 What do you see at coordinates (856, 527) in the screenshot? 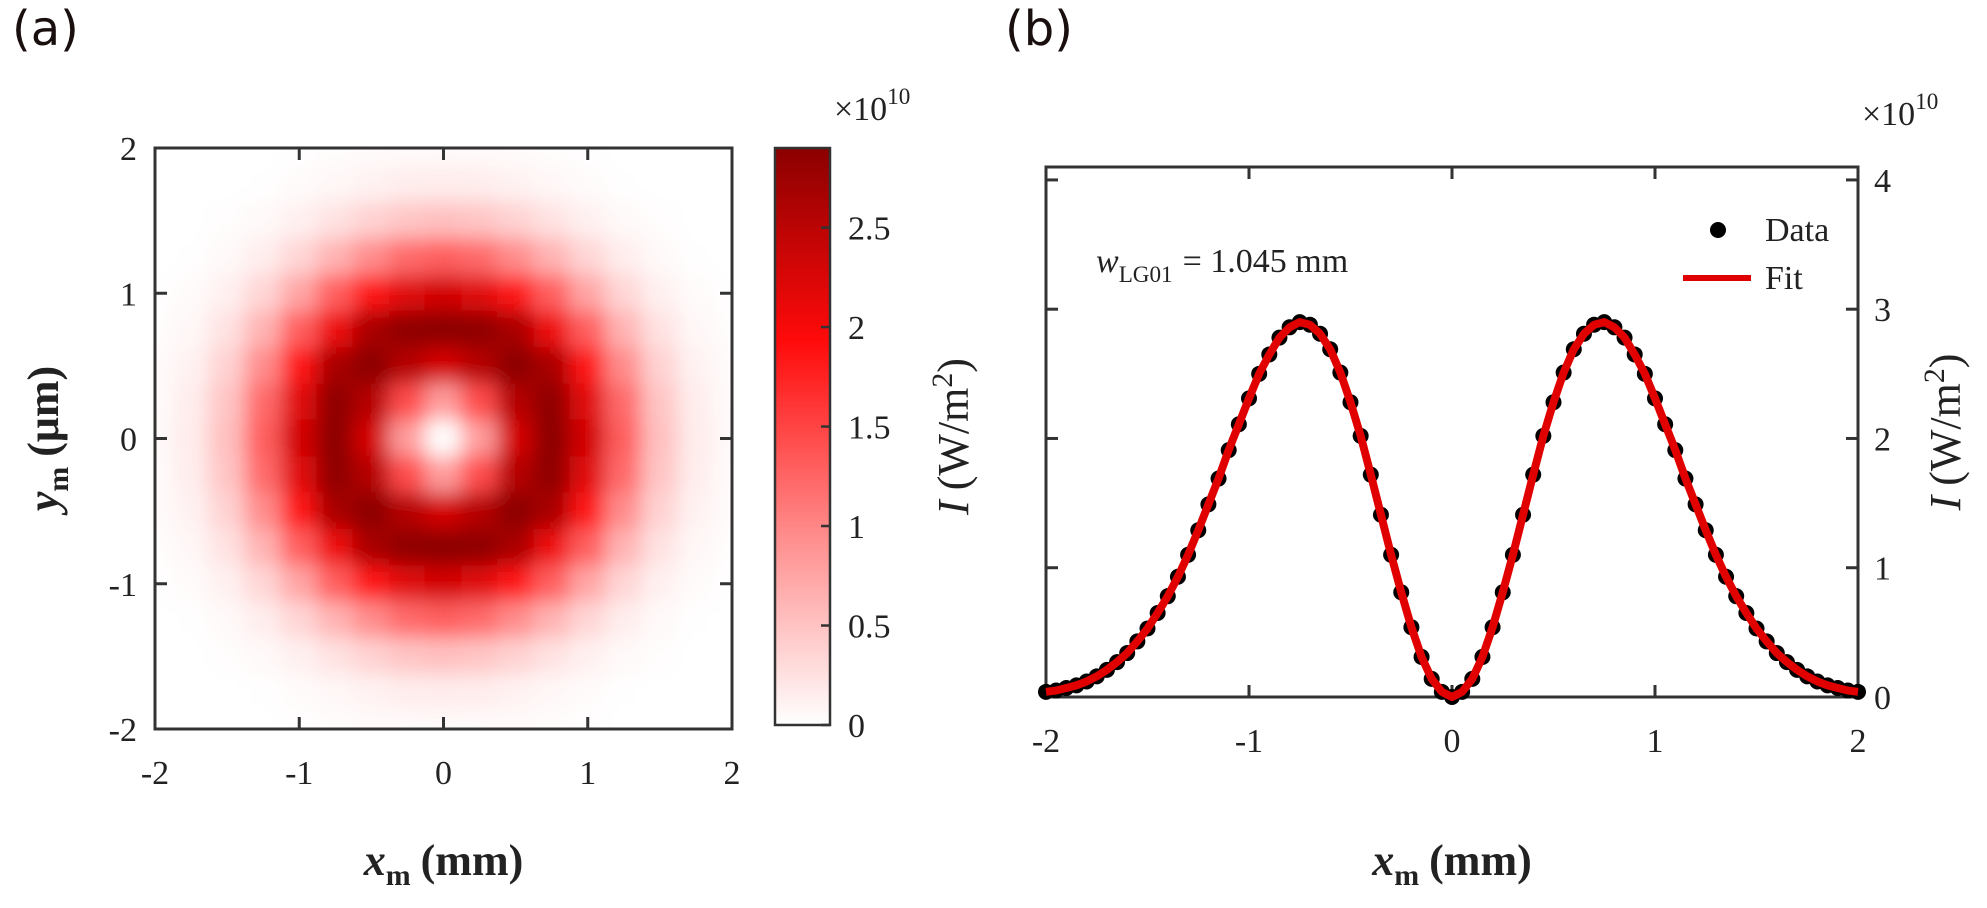
I see `colorbar-tick-label: 1` at bounding box center [856, 527].